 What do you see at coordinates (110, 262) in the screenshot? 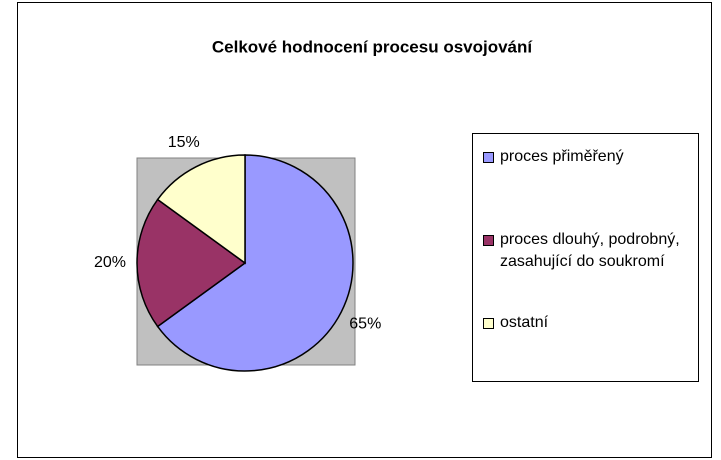
I see `data-label: 20%` at bounding box center [110, 262].